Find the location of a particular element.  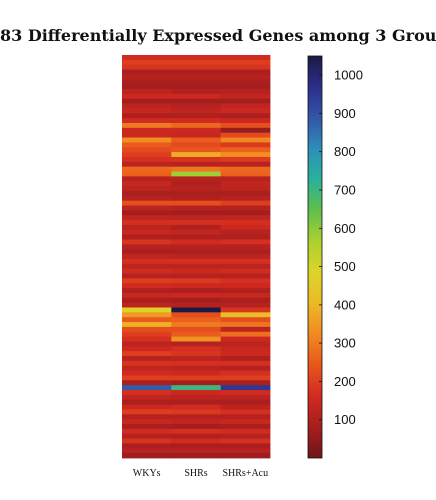

column-label: SHRs is located at coordinates (195, 473).